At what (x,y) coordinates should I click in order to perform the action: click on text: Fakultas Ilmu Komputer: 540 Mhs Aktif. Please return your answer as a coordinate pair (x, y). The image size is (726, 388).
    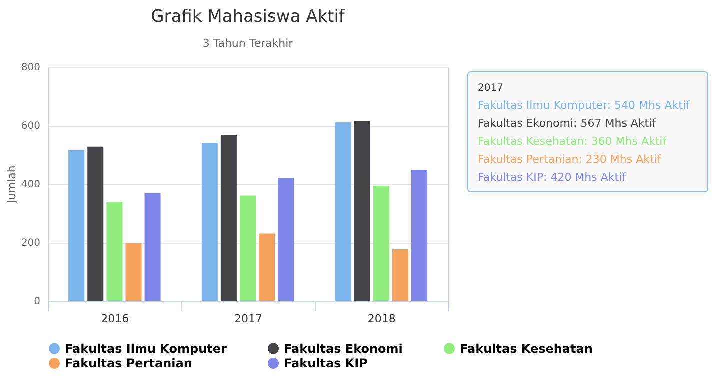
    Looking at the image, I should click on (585, 105).